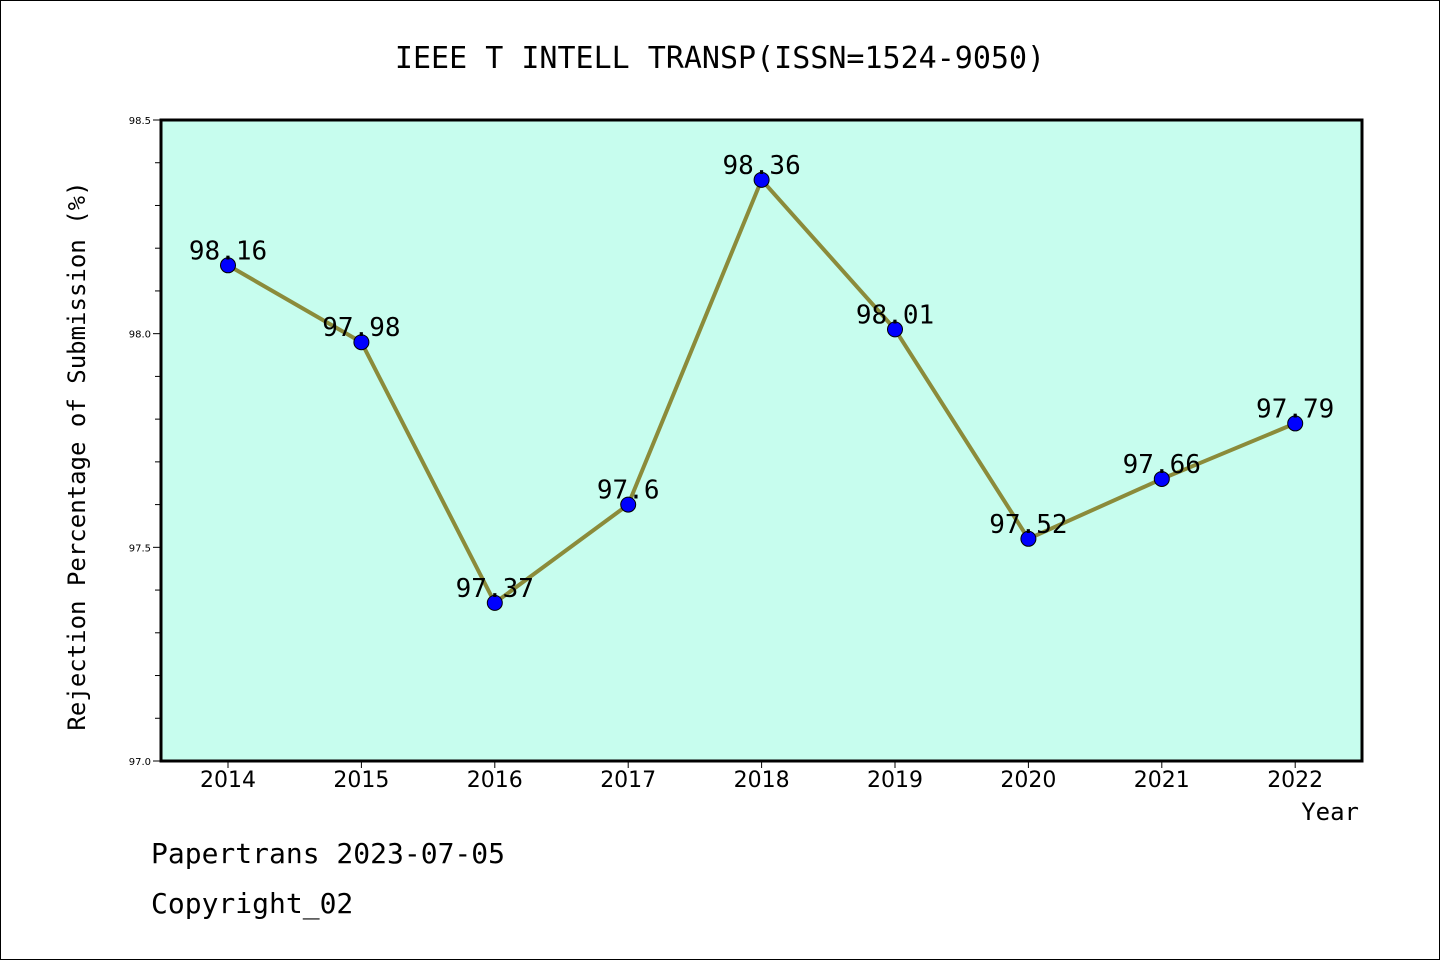  What do you see at coordinates (720, 58) in the screenshot?
I see `chart-title: IEEE T INTELL TRANSP(ISSN=1524-9050)` at bounding box center [720, 58].